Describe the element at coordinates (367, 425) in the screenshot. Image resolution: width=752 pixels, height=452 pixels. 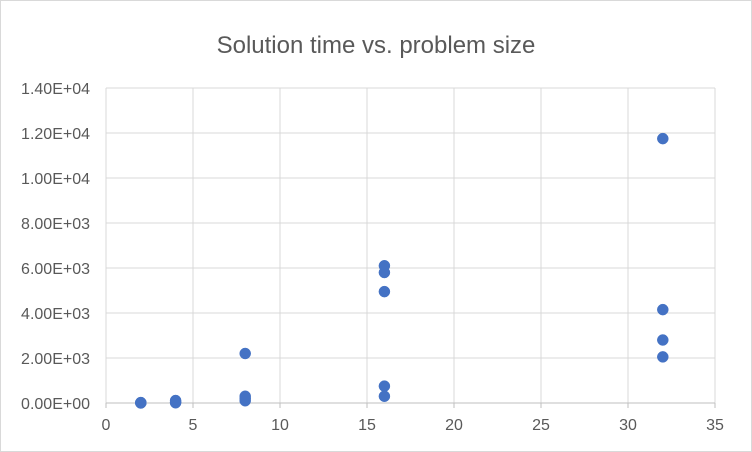
I see `x-tick-label: 15` at that location.